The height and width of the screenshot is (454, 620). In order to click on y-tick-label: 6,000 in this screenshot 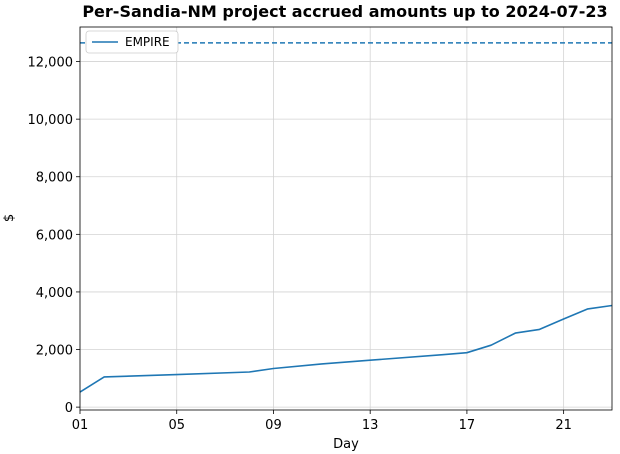, I will do `click(54, 235)`.